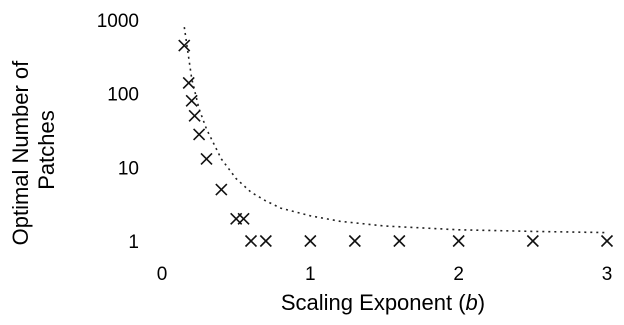 The width and height of the screenshot is (624, 325). What do you see at coordinates (162, 274) in the screenshot?
I see `x-tick-label: 0` at bounding box center [162, 274].